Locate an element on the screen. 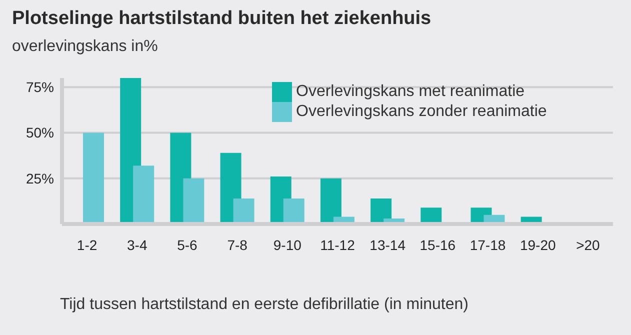 The width and height of the screenshot is (631, 335). x-tick-label: 5-6 is located at coordinates (187, 244).